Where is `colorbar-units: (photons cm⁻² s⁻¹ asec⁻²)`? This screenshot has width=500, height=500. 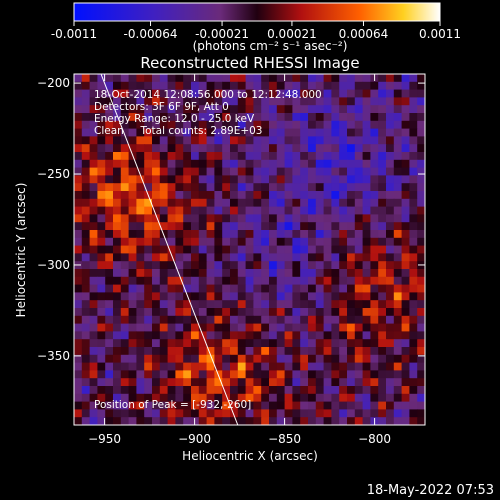 colorbar-units: (photons cm⁻² s⁻¹ asec⁻²) is located at coordinates (270, 46).